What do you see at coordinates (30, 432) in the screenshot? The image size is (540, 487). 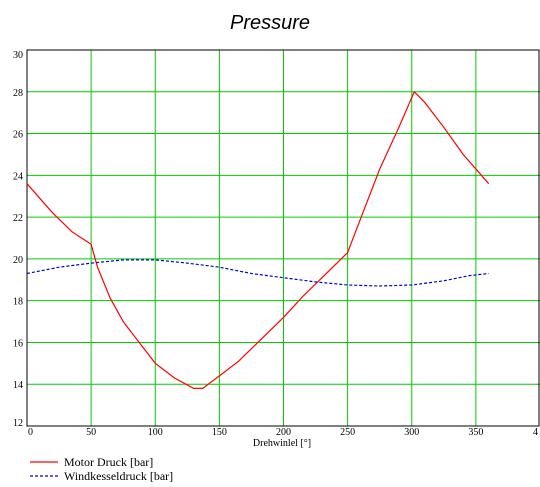 I see `x-tick-label: 0` at bounding box center [30, 432].